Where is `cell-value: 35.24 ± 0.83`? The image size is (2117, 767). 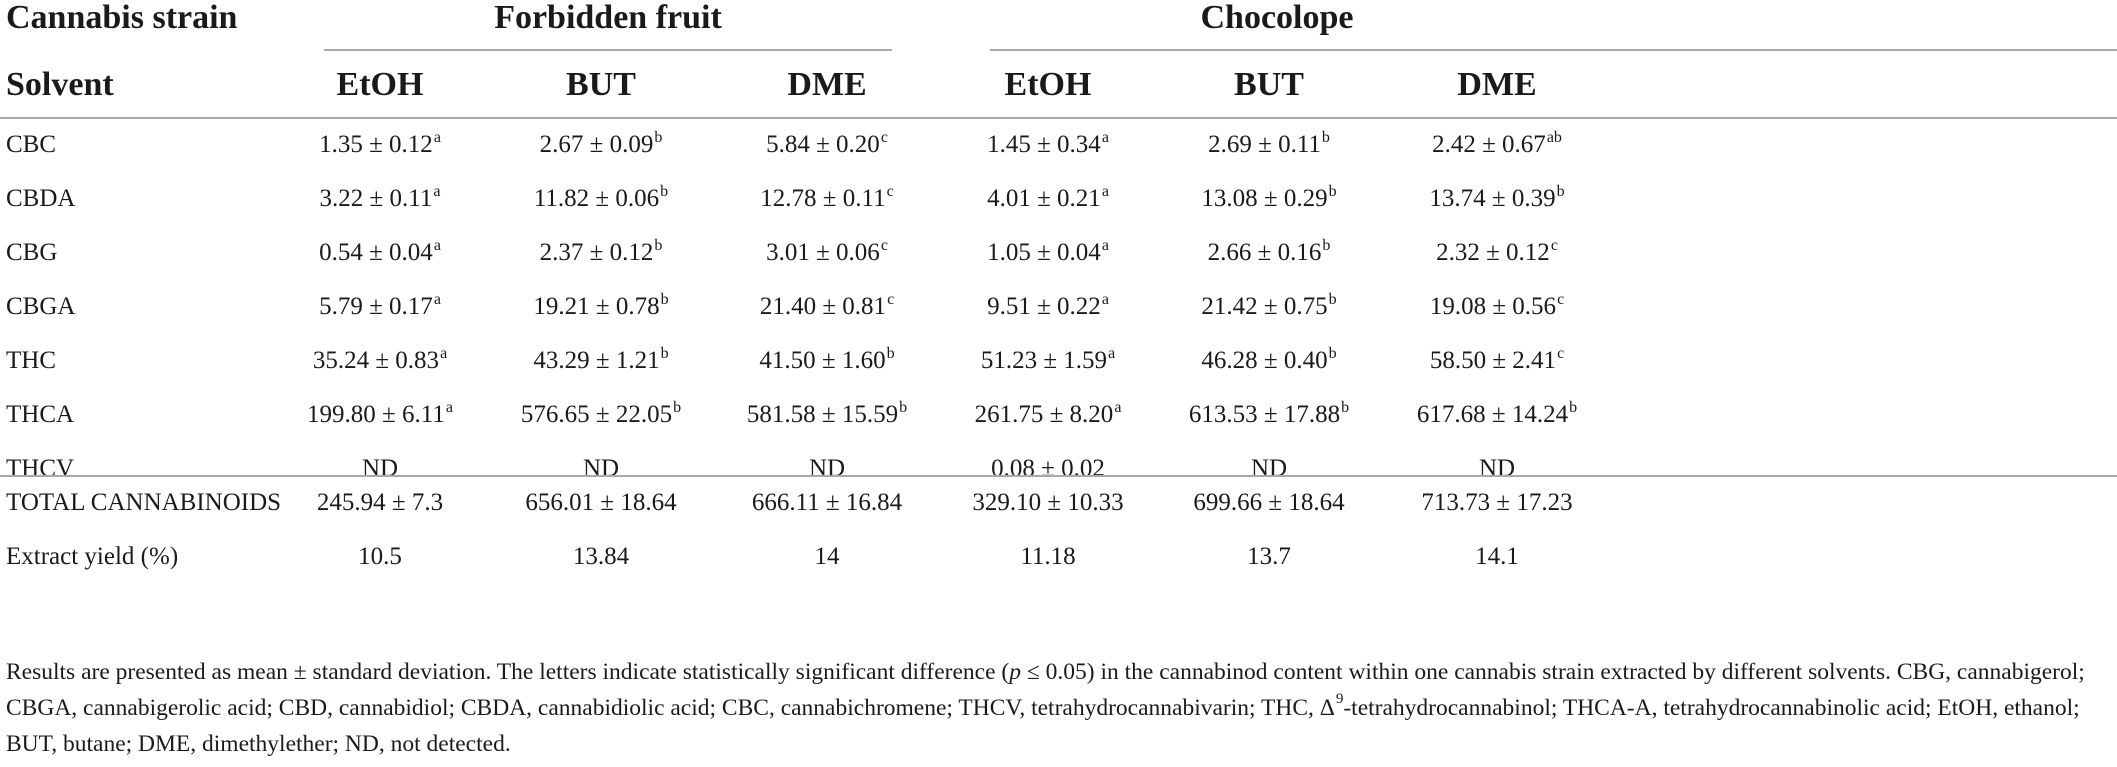 cell-value: 35.24 ± 0.83 is located at coordinates (376, 360).